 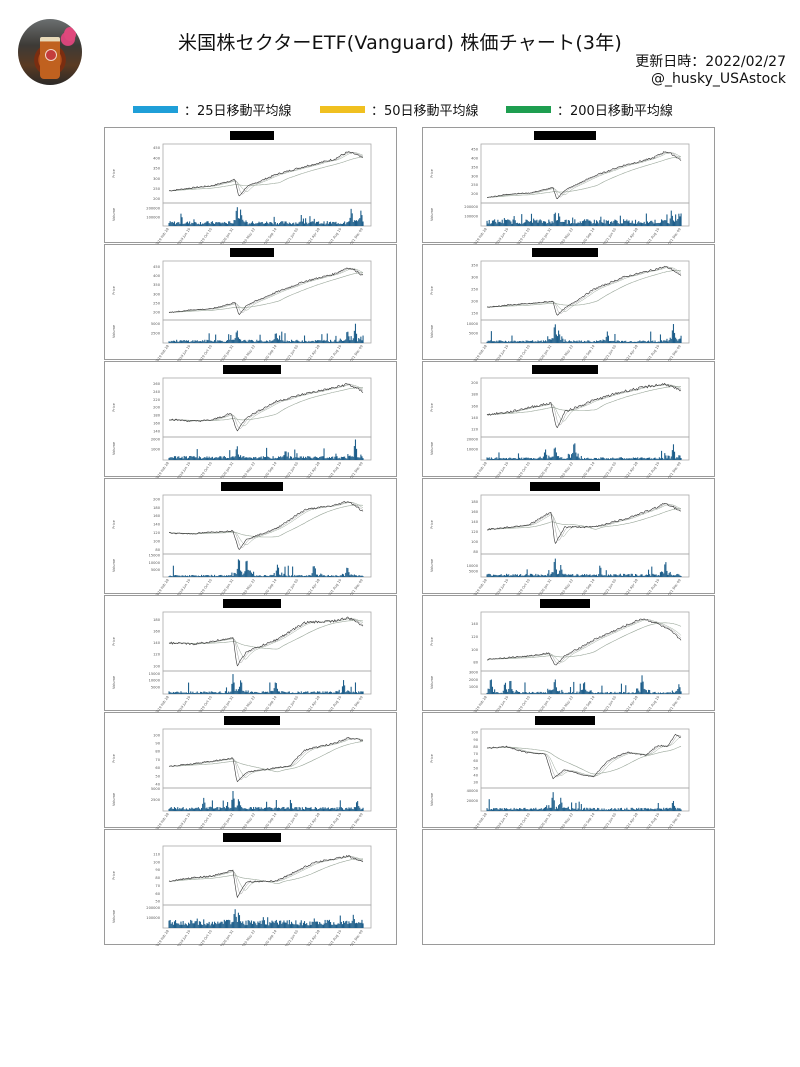 What do you see at coordinates (475, 783) in the screenshot?
I see `svg-text: 30` at bounding box center [475, 783].